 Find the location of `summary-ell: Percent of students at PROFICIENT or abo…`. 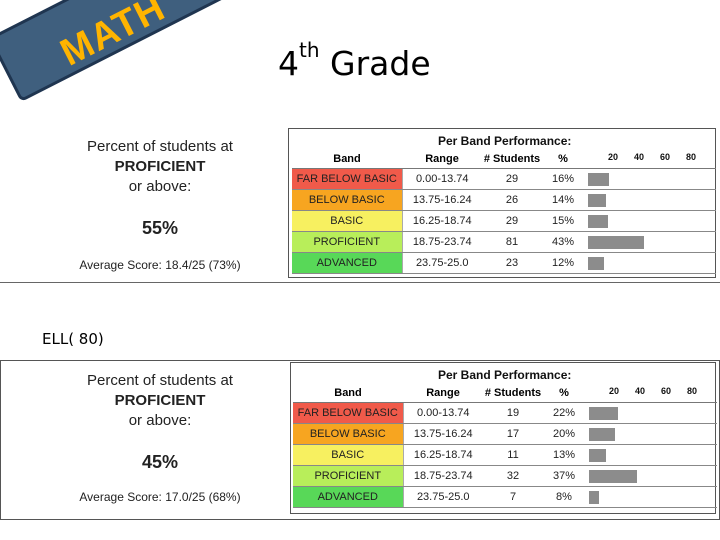

summary-ell: Percent of students at PROFICIENT or abo… is located at coordinates (160, 438).